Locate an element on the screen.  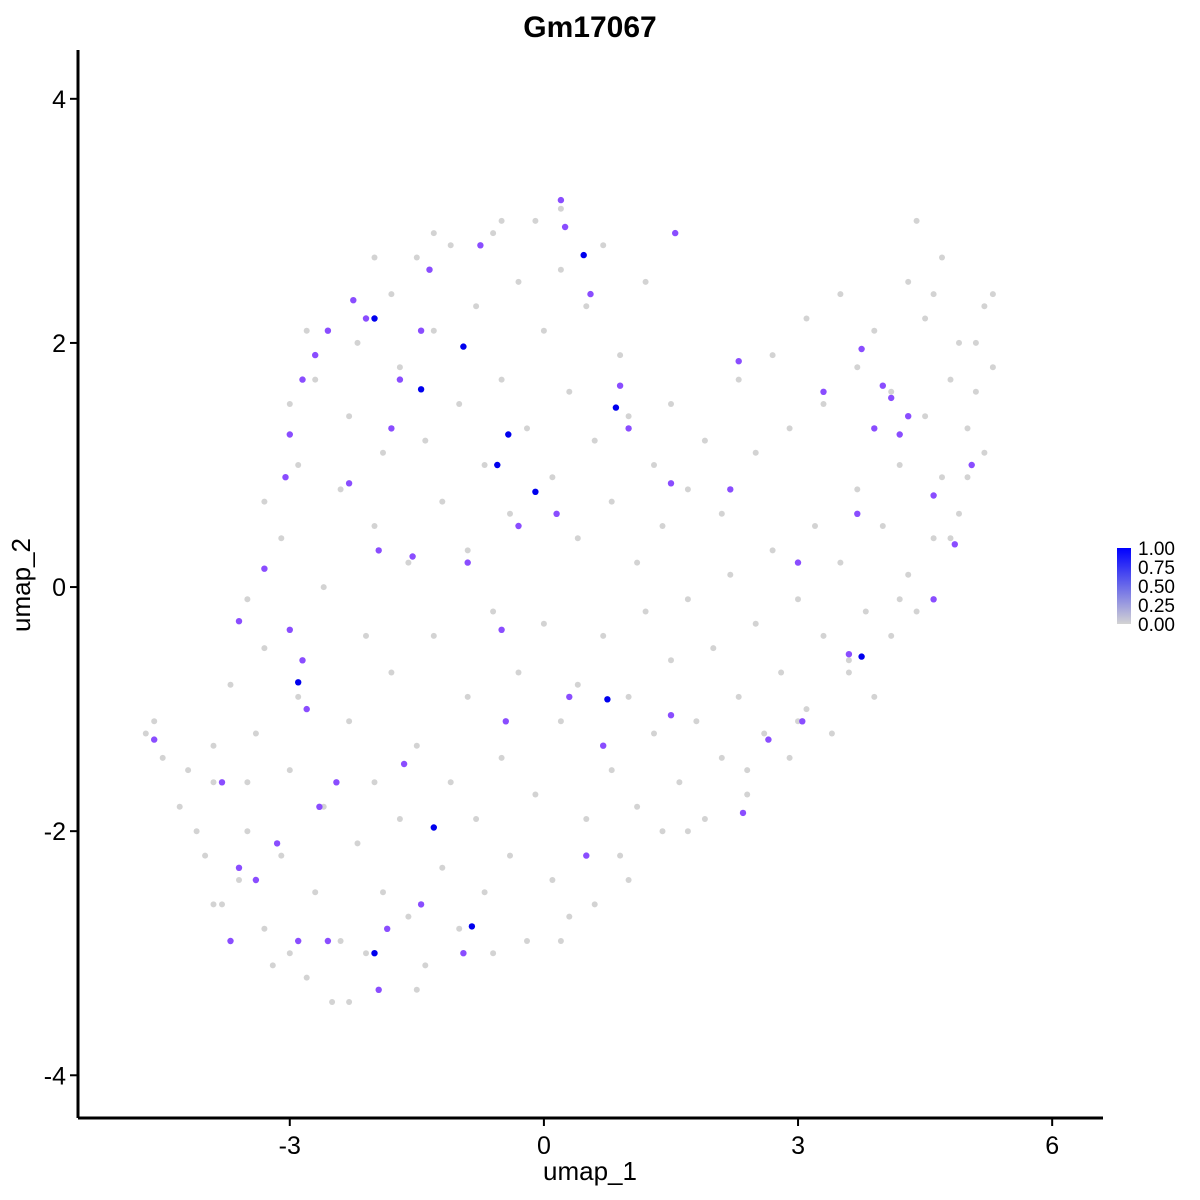
x-tick-label: 3 is located at coordinates (798, 1146).